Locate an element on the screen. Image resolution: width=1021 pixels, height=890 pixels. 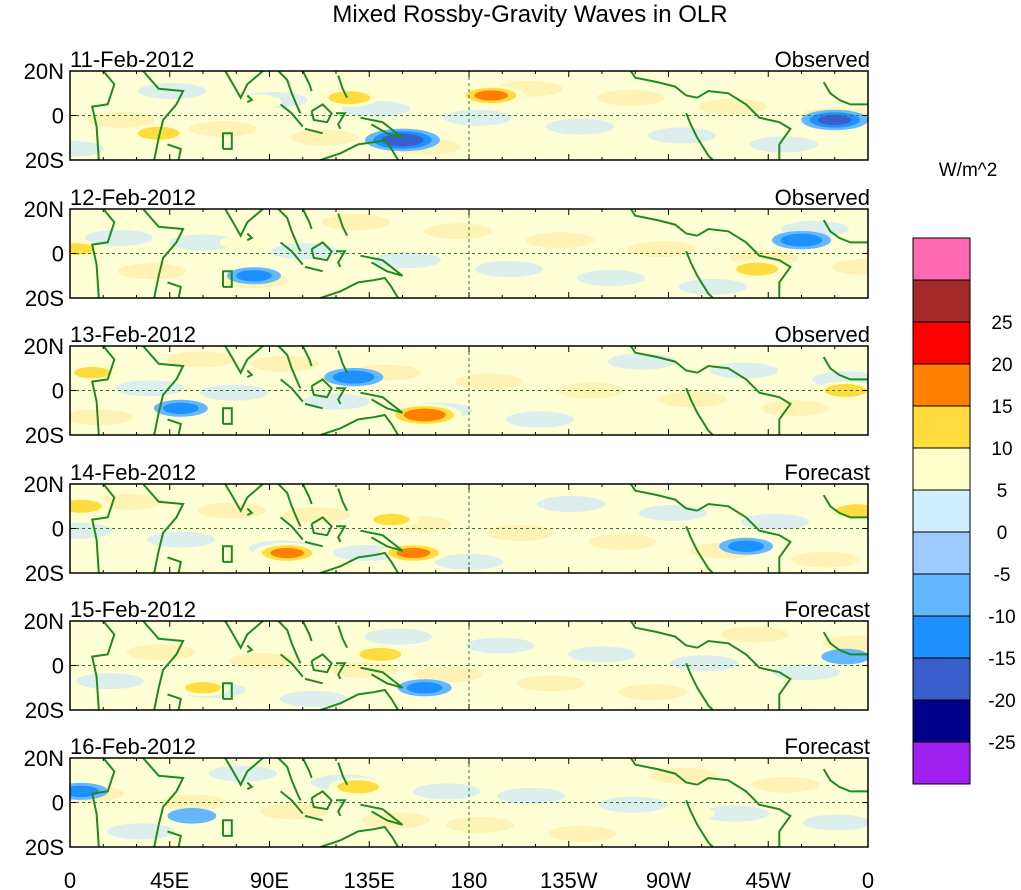
x-tick-label: 135E is located at coordinates (369, 879).